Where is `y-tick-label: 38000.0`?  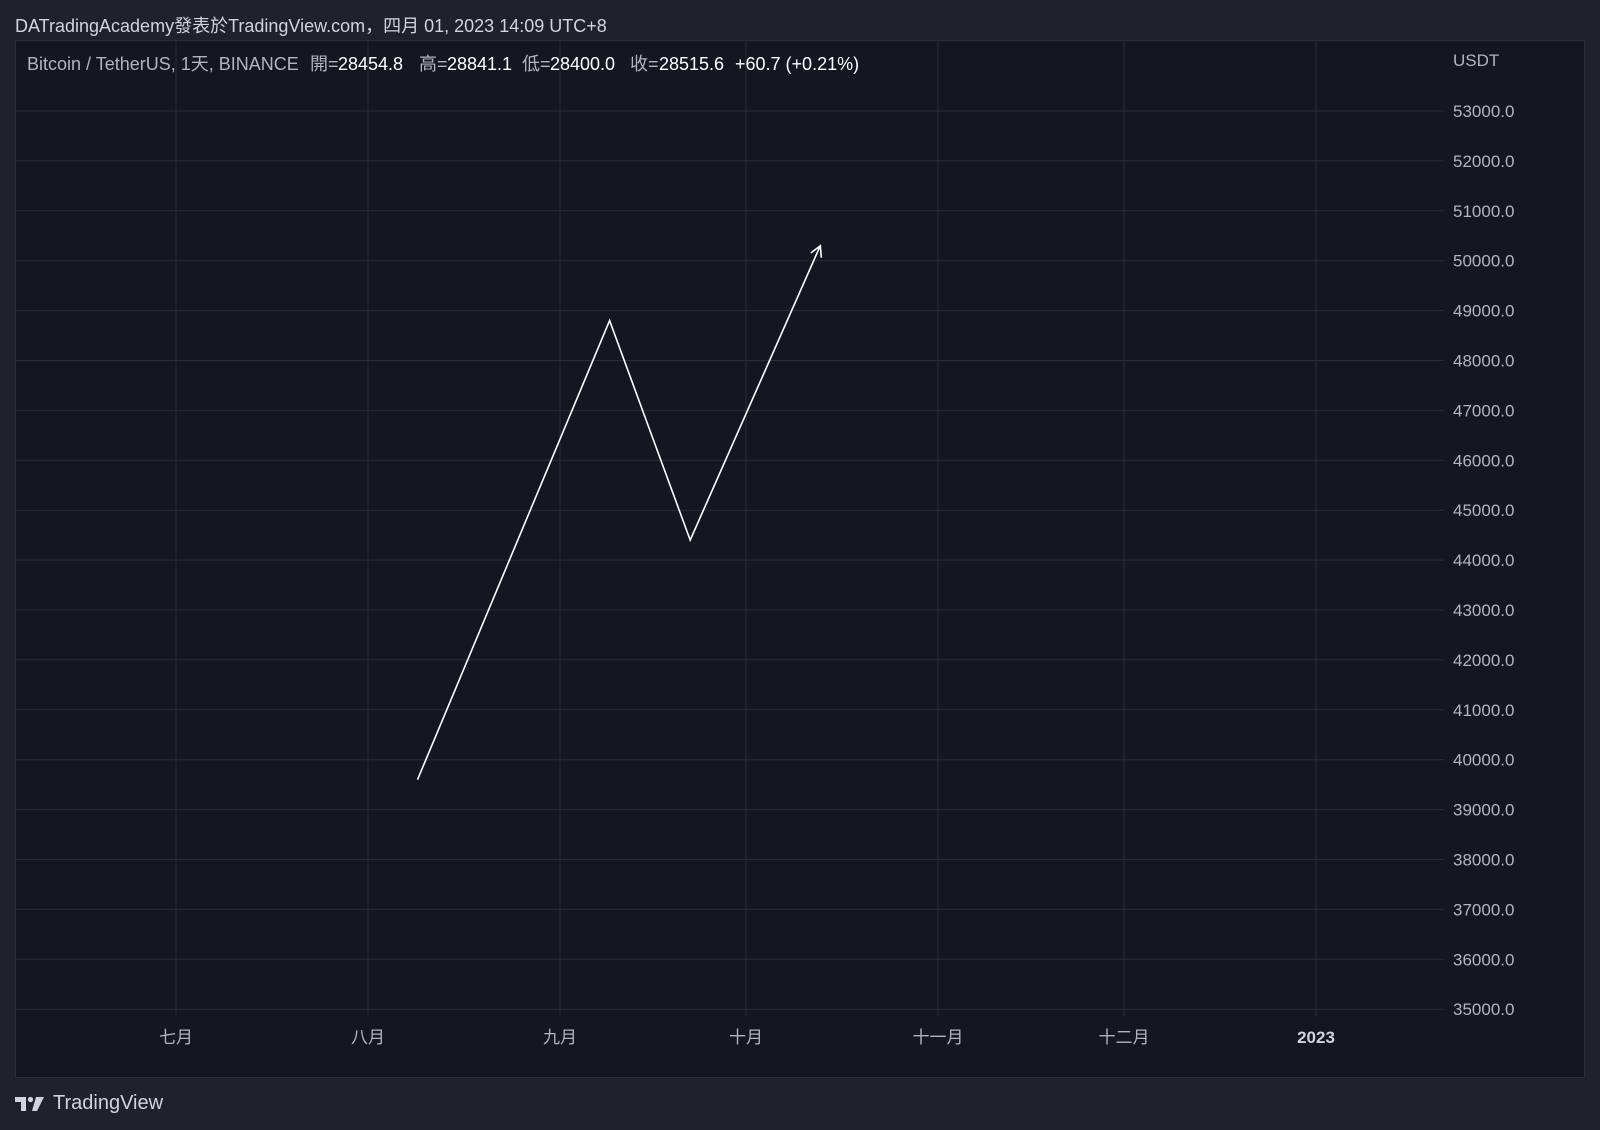 y-tick-label: 38000.0 is located at coordinates (1483, 860).